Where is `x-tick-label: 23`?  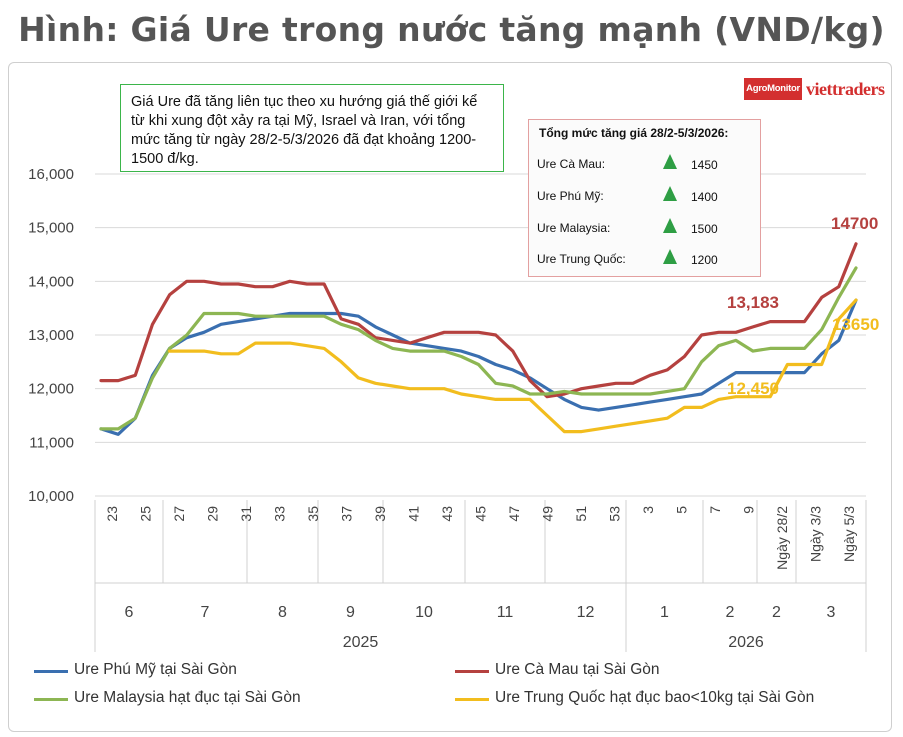 x-tick-label: 23 is located at coordinates (112, 514).